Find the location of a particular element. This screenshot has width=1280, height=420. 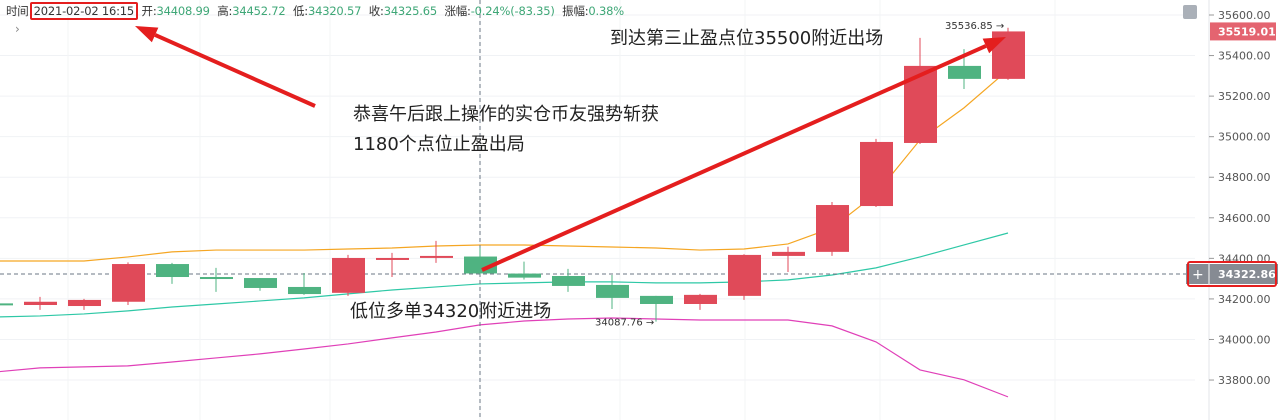

time-label: 时间 is located at coordinates (17, 11).